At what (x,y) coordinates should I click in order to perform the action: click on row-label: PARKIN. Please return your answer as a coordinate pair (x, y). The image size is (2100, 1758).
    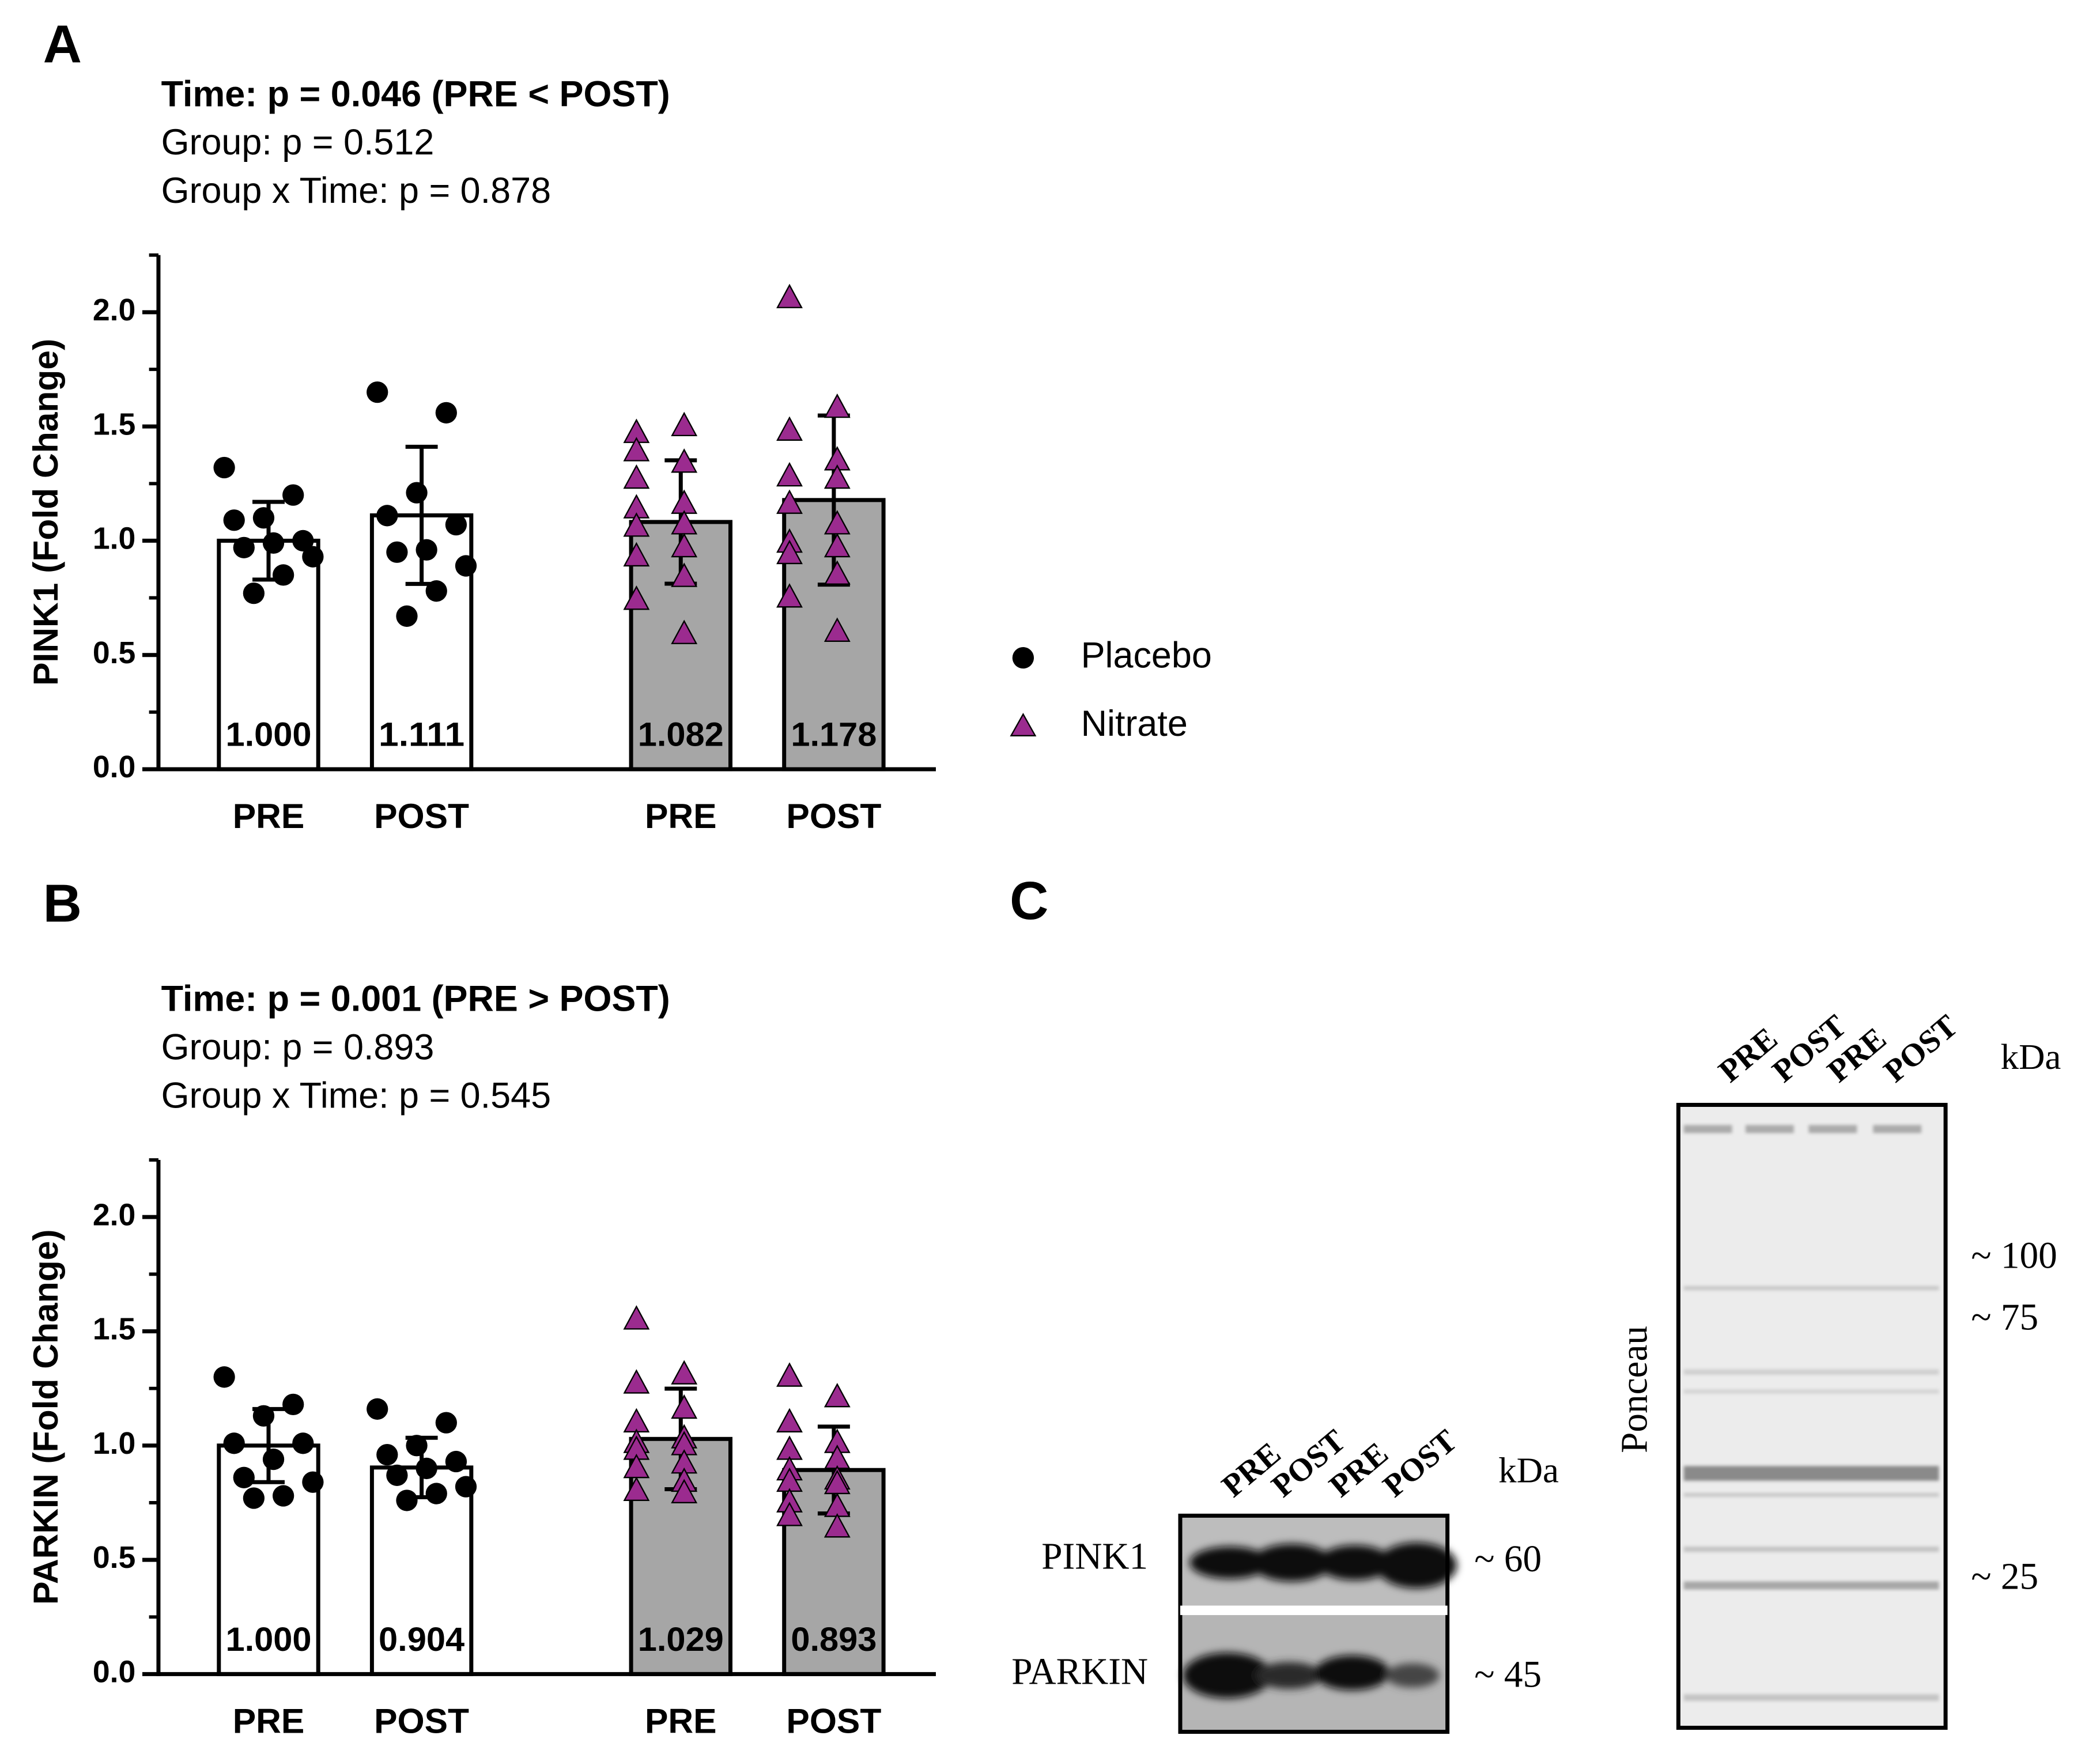
    Looking at the image, I should click on (1079, 1672).